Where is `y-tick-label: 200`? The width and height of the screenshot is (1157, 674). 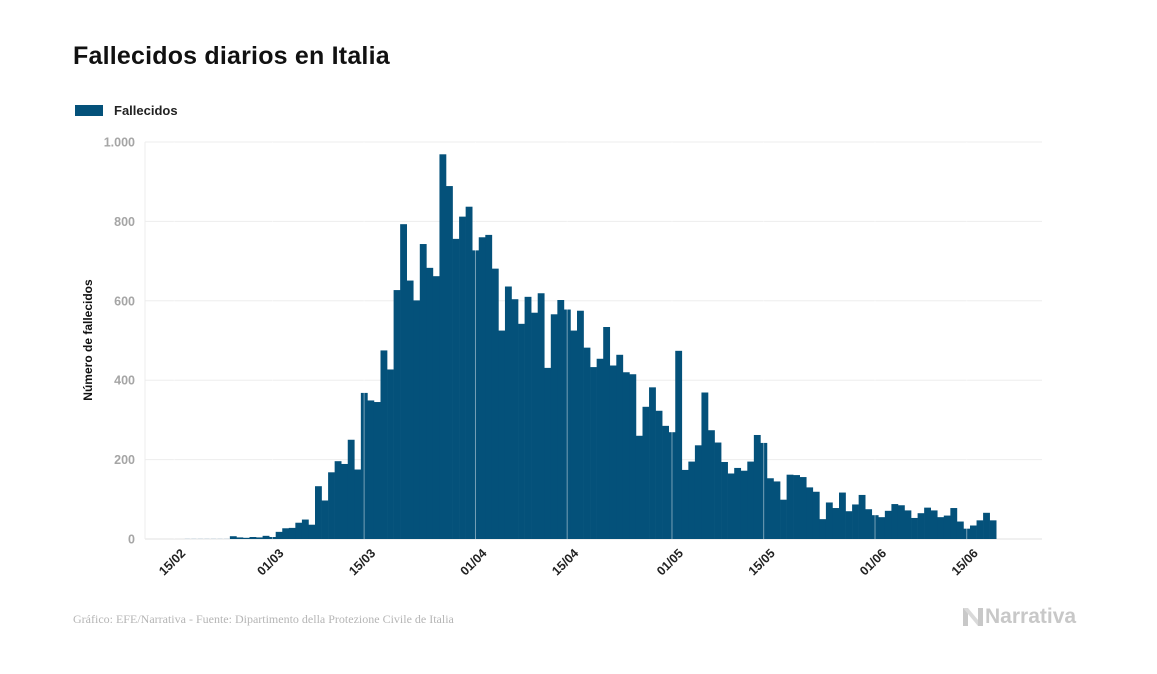
y-tick-label: 200 is located at coordinates (124, 460).